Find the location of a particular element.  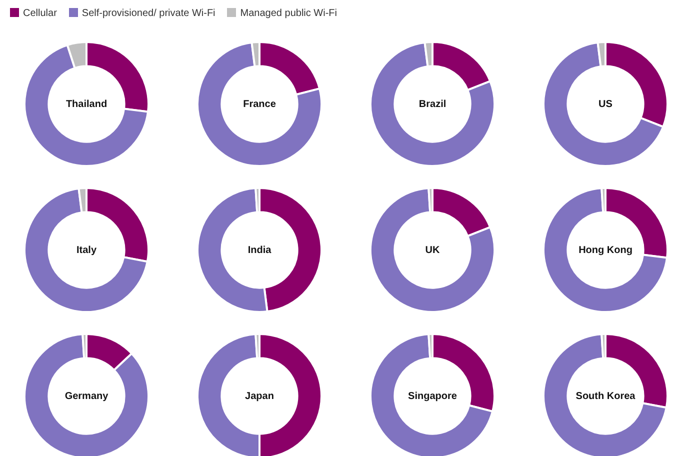

text: US is located at coordinates (605, 104).